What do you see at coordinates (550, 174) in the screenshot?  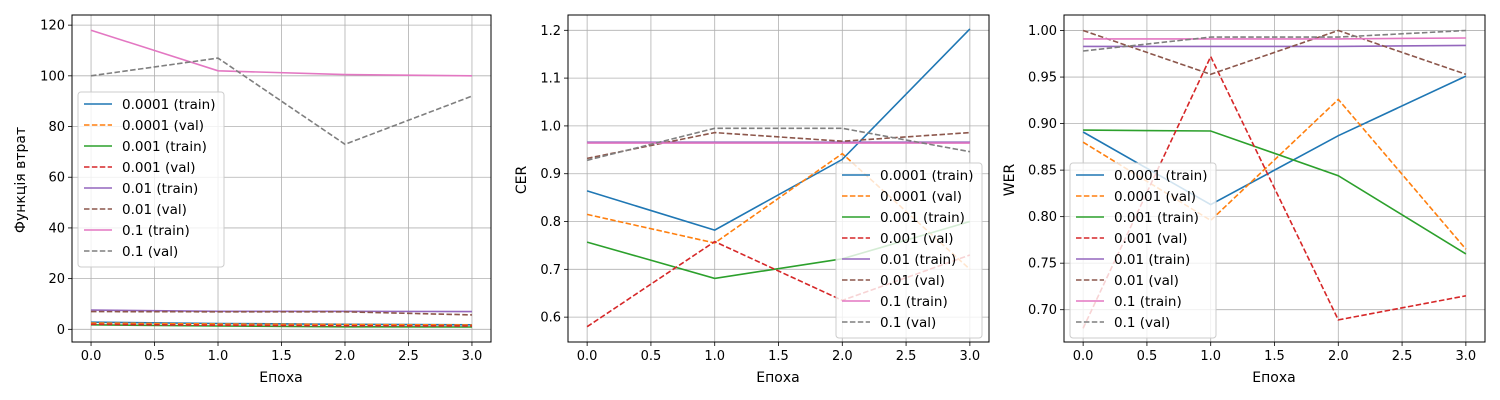 I see `y-tick-label: 0.9` at bounding box center [550, 174].